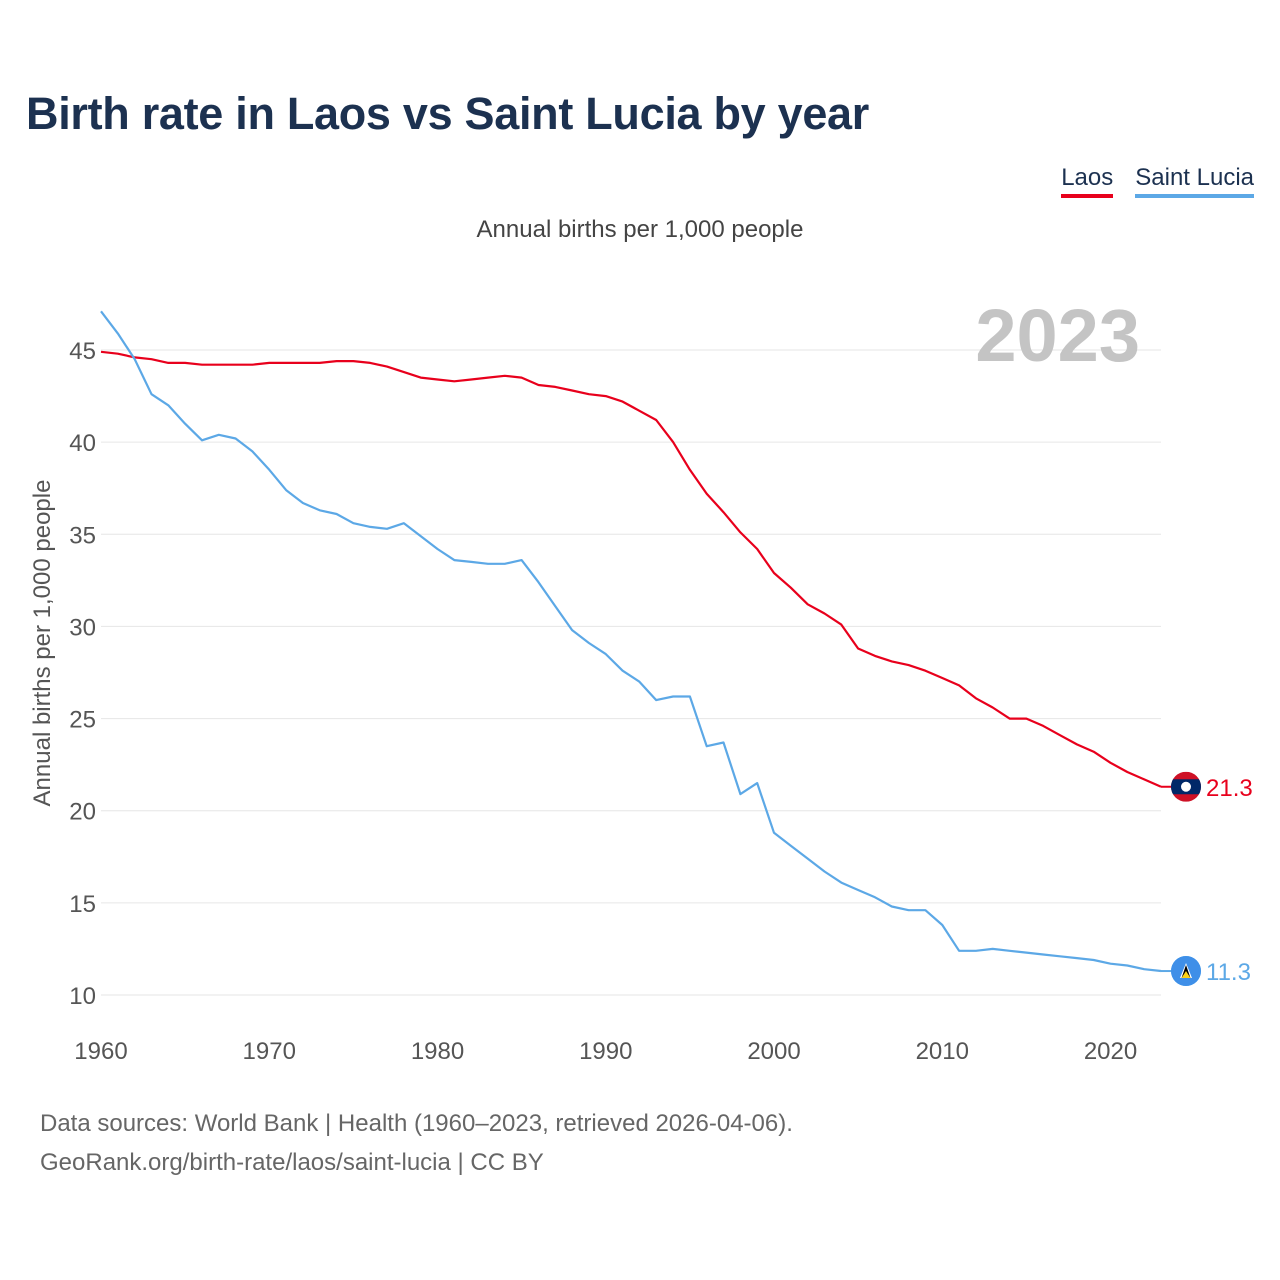 This screenshot has width=1280, height=1280. I want to click on y-axis-label: Annual births per 1,000 people, so click(42, 643).